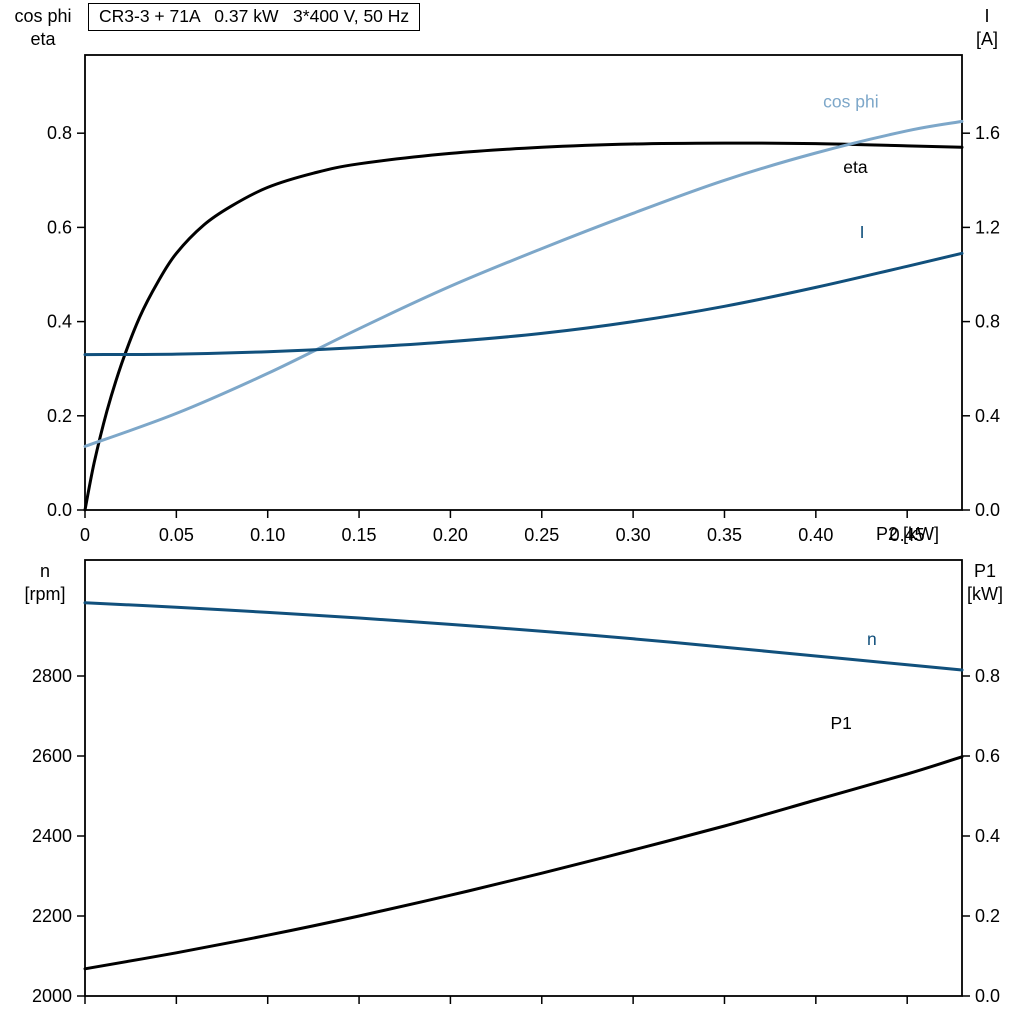 Image resolution: width=1024 pixels, height=1024 pixels. Describe the element at coordinates (59, 133) in the screenshot. I see `left-tick-label: 0.8` at that location.